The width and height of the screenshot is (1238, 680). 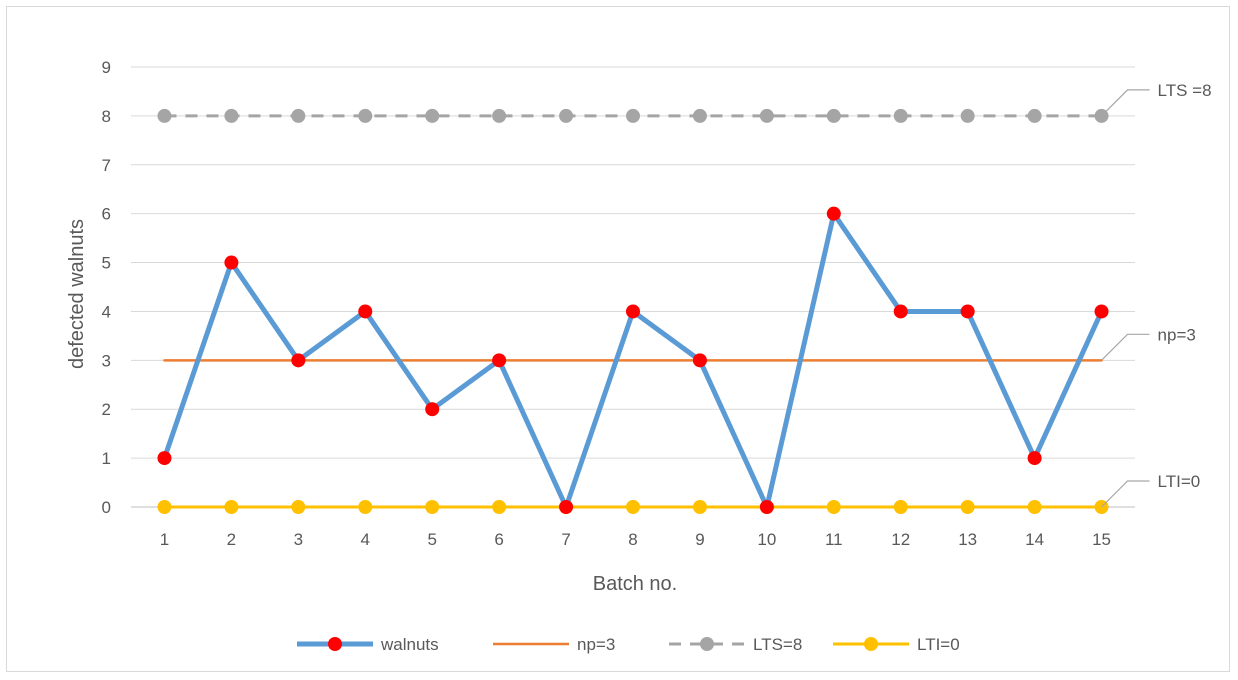 I want to click on x-tick-label: 5, so click(x=431, y=539).